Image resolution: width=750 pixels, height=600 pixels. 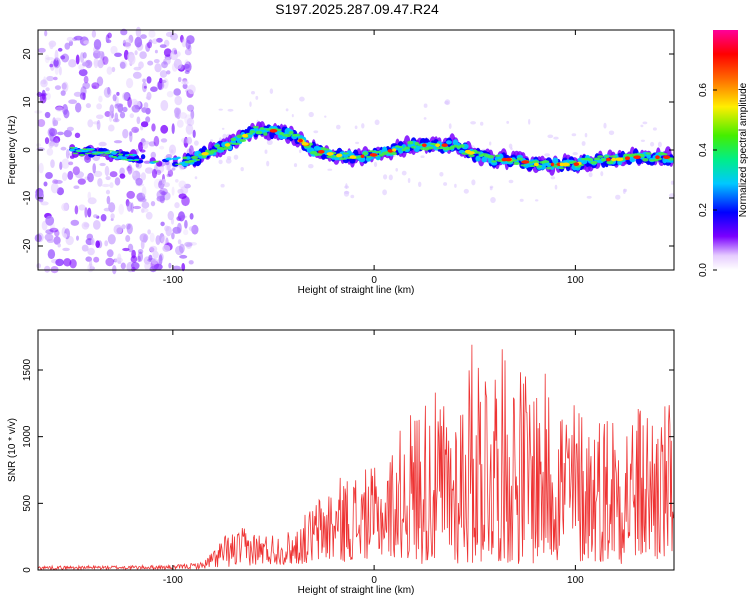 I want to click on colorbar-ticks: 0.0 0.2 0.4 0.6, so click(x=707, y=180).